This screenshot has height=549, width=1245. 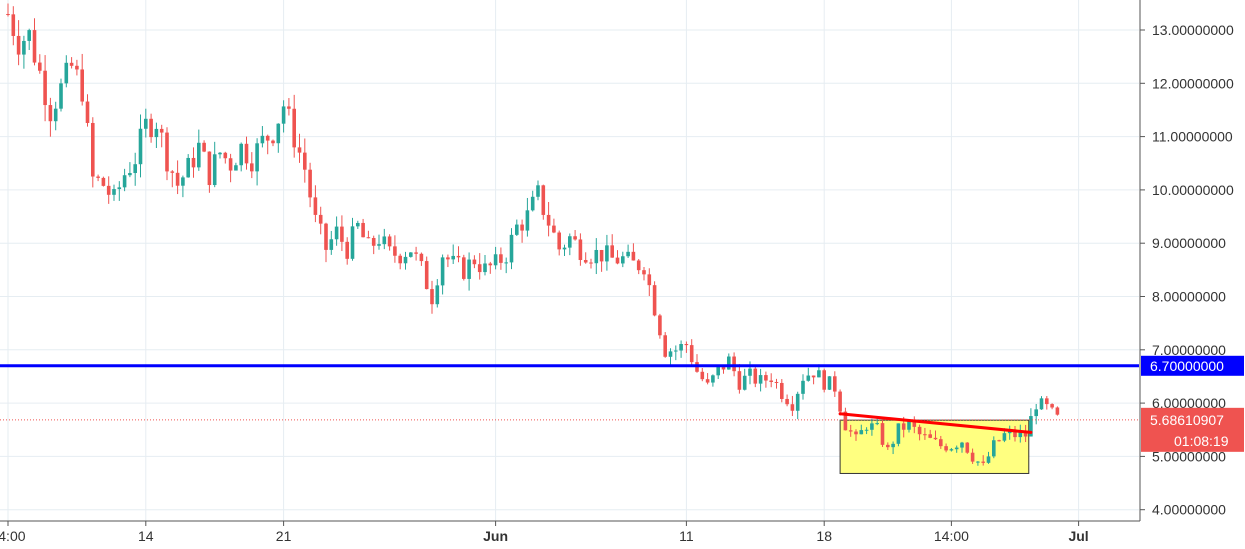 What do you see at coordinates (495, 536) in the screenshot?
I see `x-tick-label: Jun` at bounding box center [495, 536].